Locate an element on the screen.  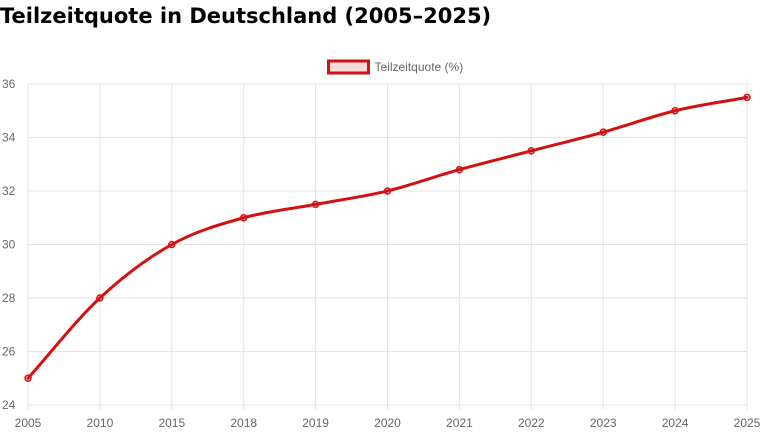
data-point-2019 is located at coordinates (315, 204).